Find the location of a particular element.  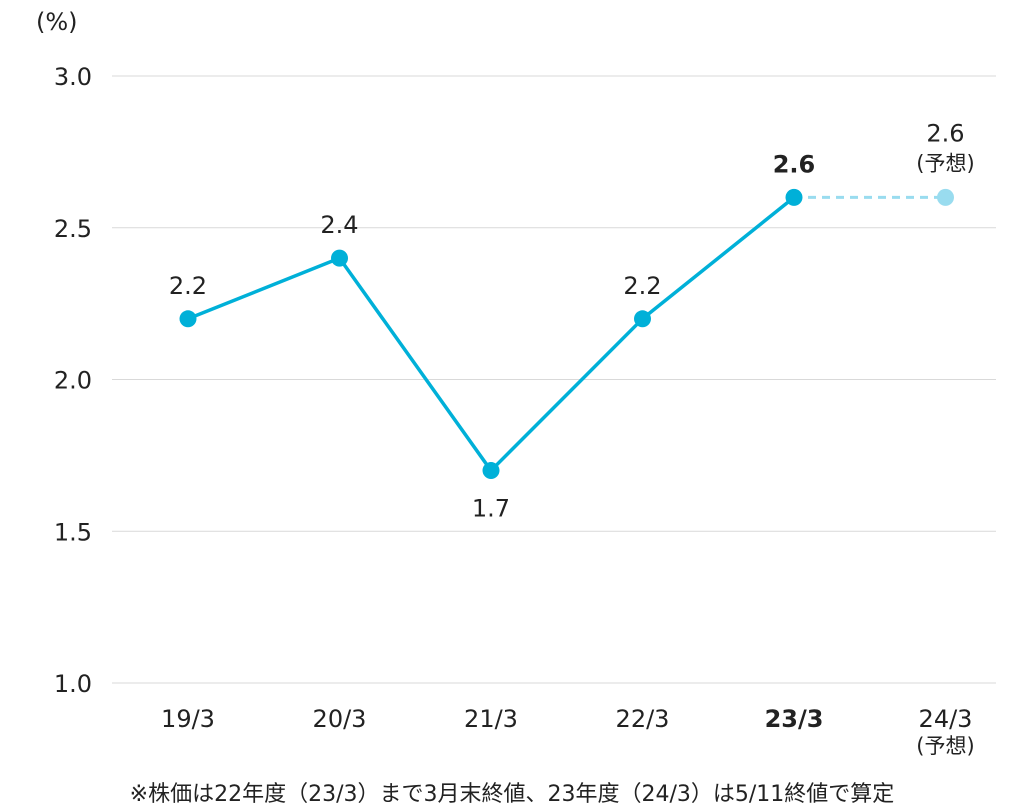

data-label-note: (予想) is located at coordinates (945, 163).